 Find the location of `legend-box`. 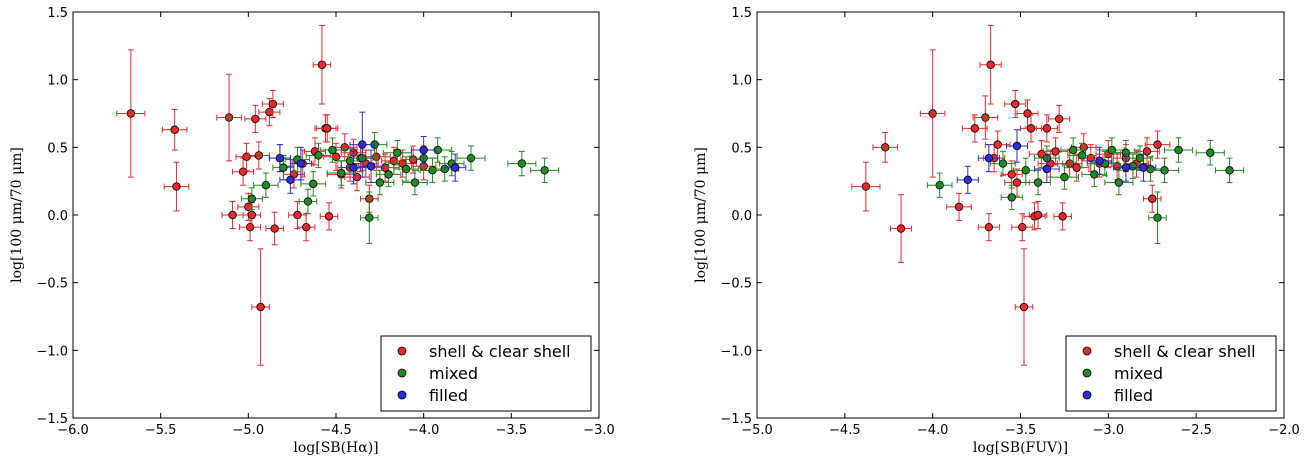

legend-box is located at coordinates (486, 373).